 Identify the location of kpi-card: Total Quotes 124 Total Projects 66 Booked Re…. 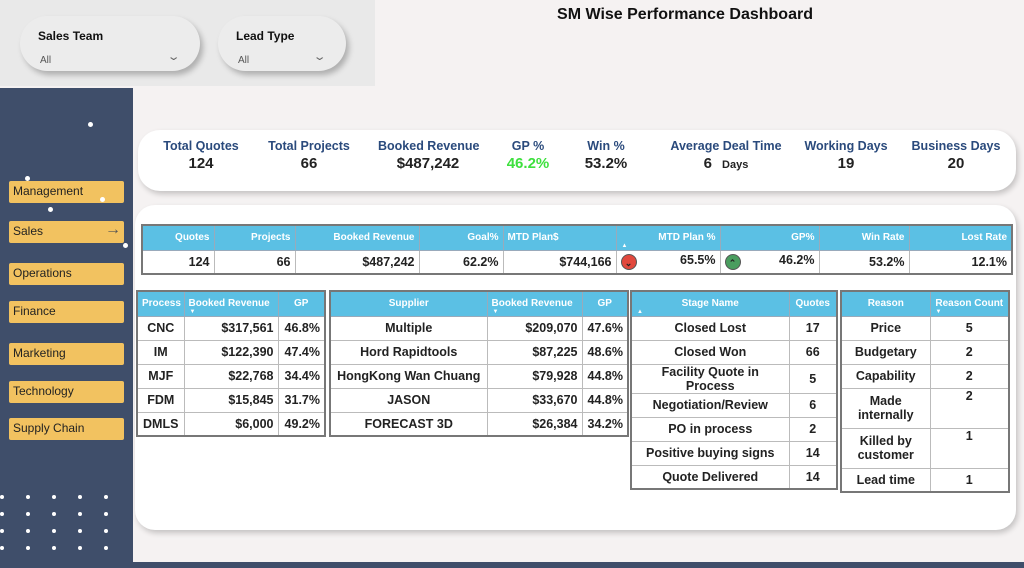
(577, 160).